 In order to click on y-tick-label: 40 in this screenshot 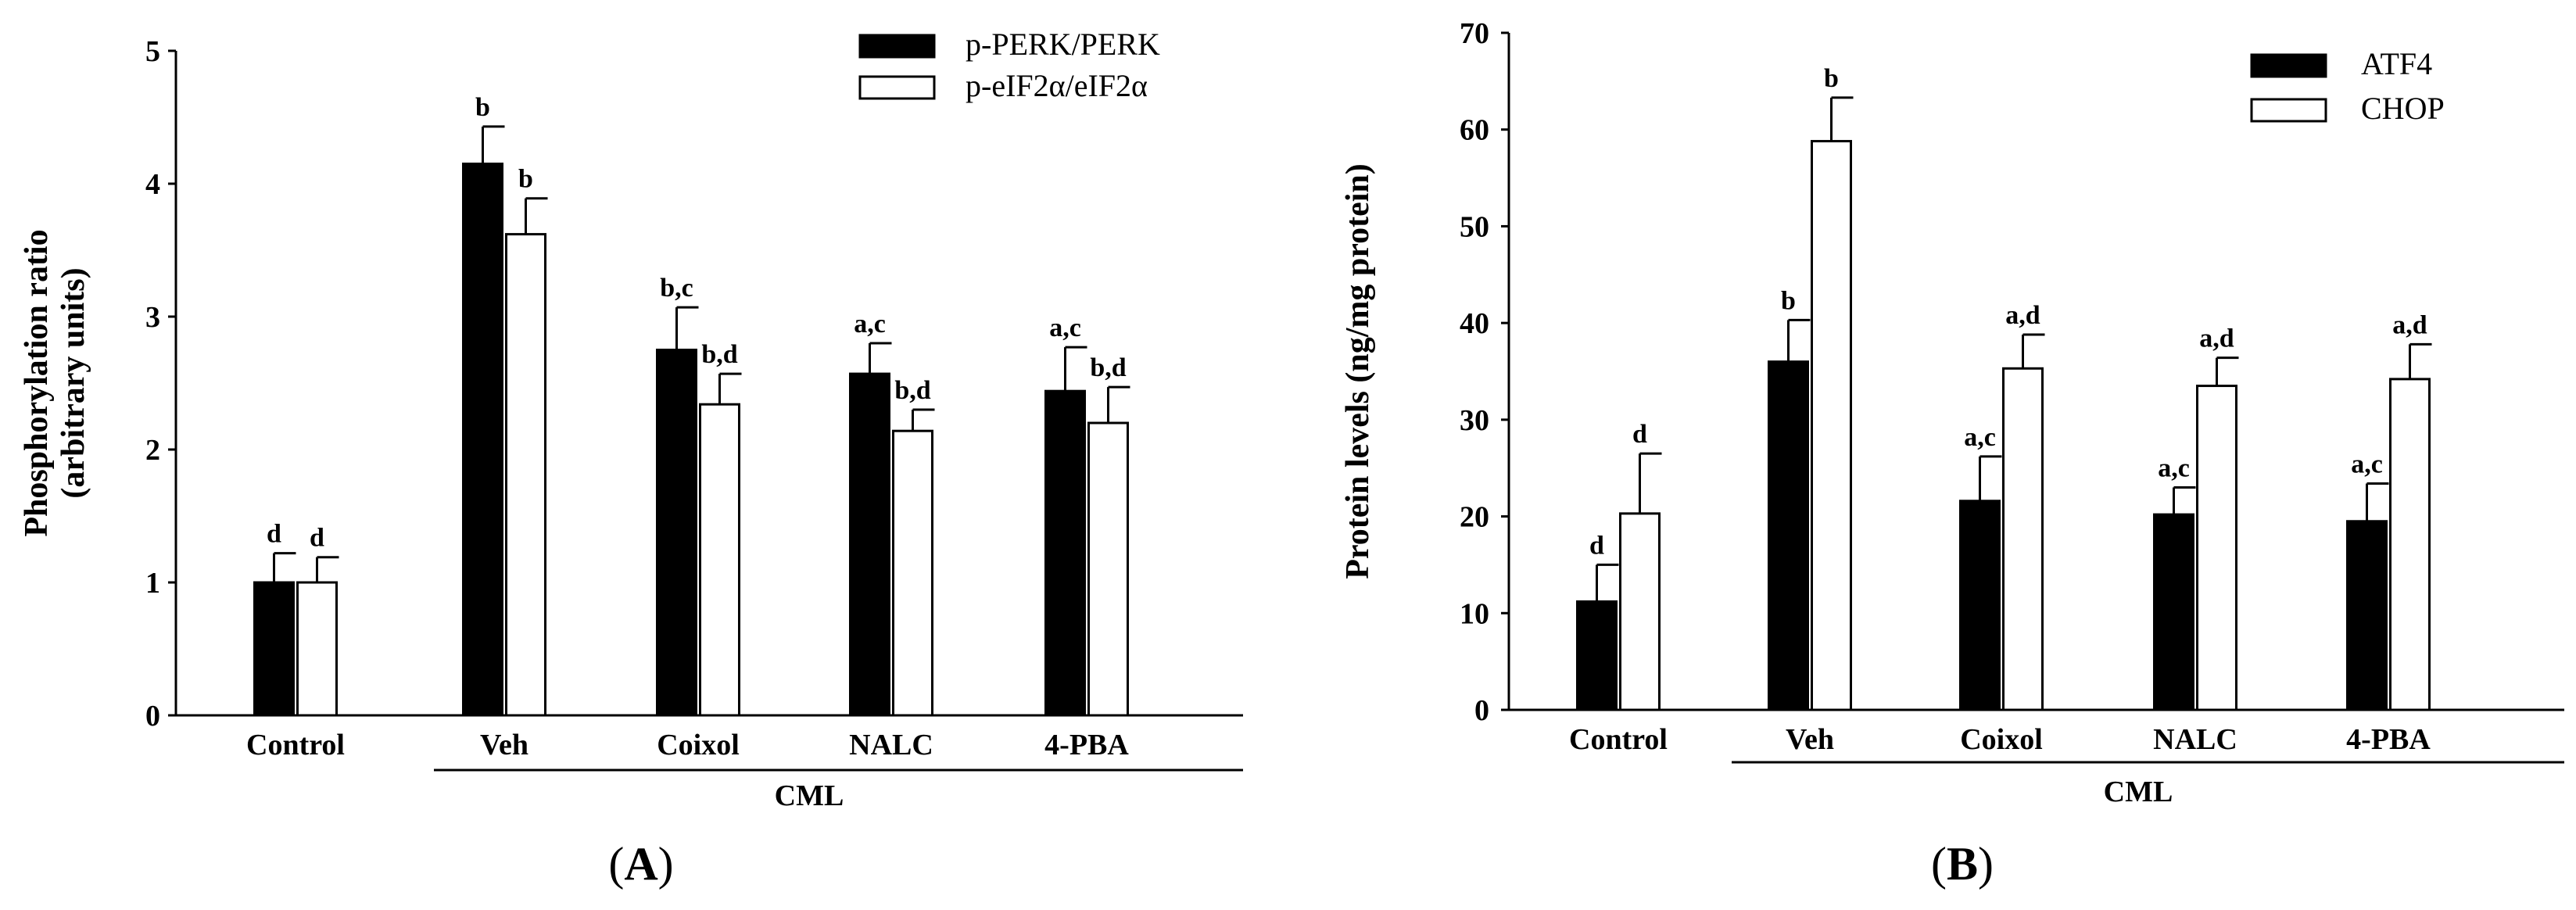, I will do `click(1474, 323)`.